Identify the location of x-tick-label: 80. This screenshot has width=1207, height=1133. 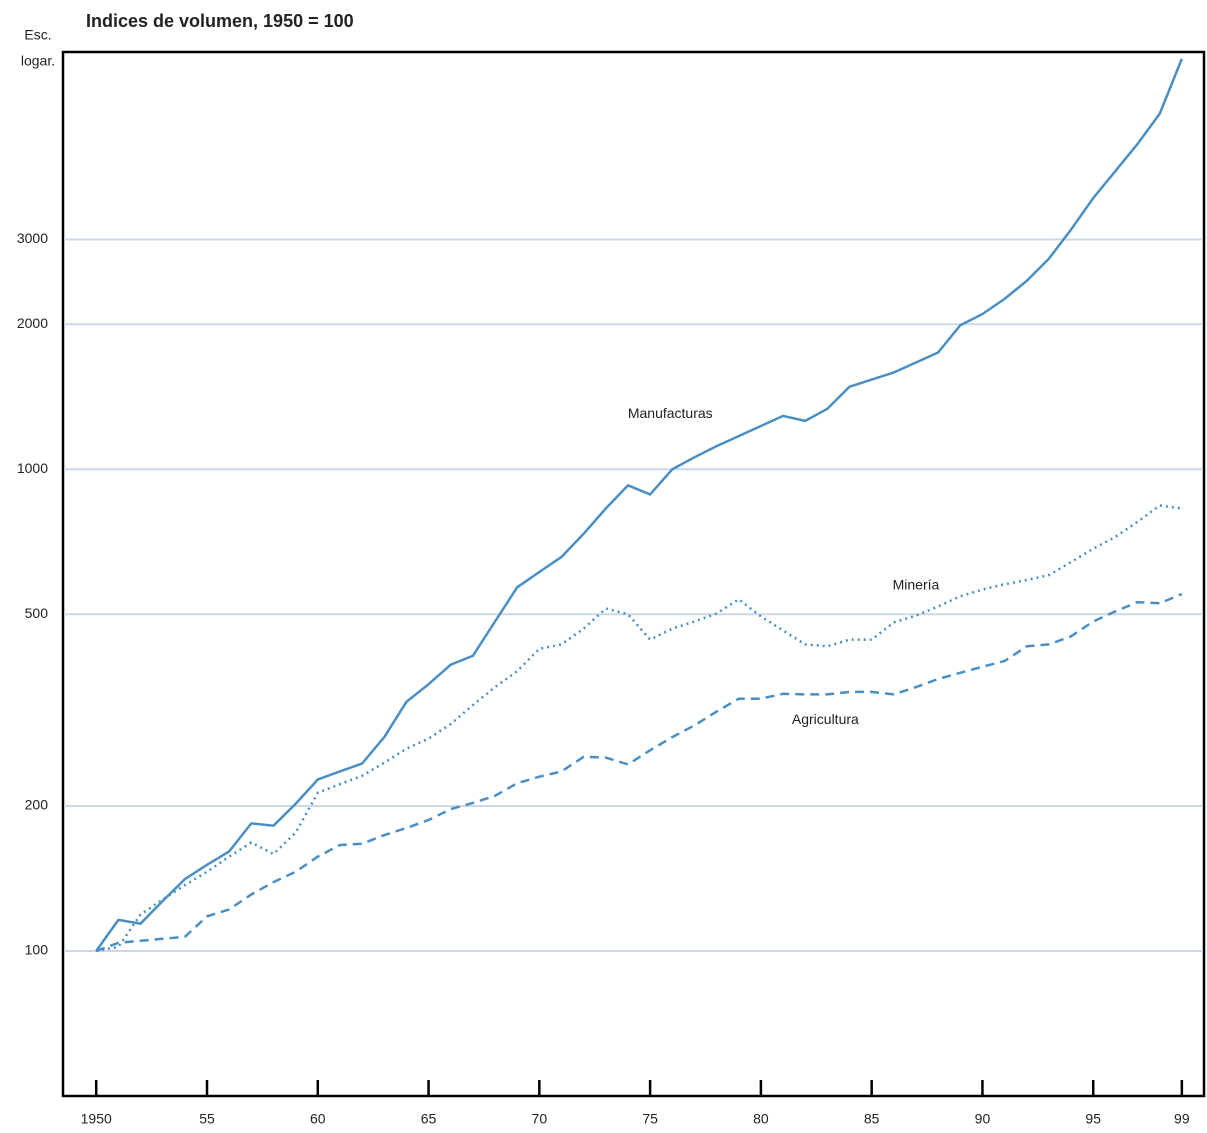
(761, 1119).